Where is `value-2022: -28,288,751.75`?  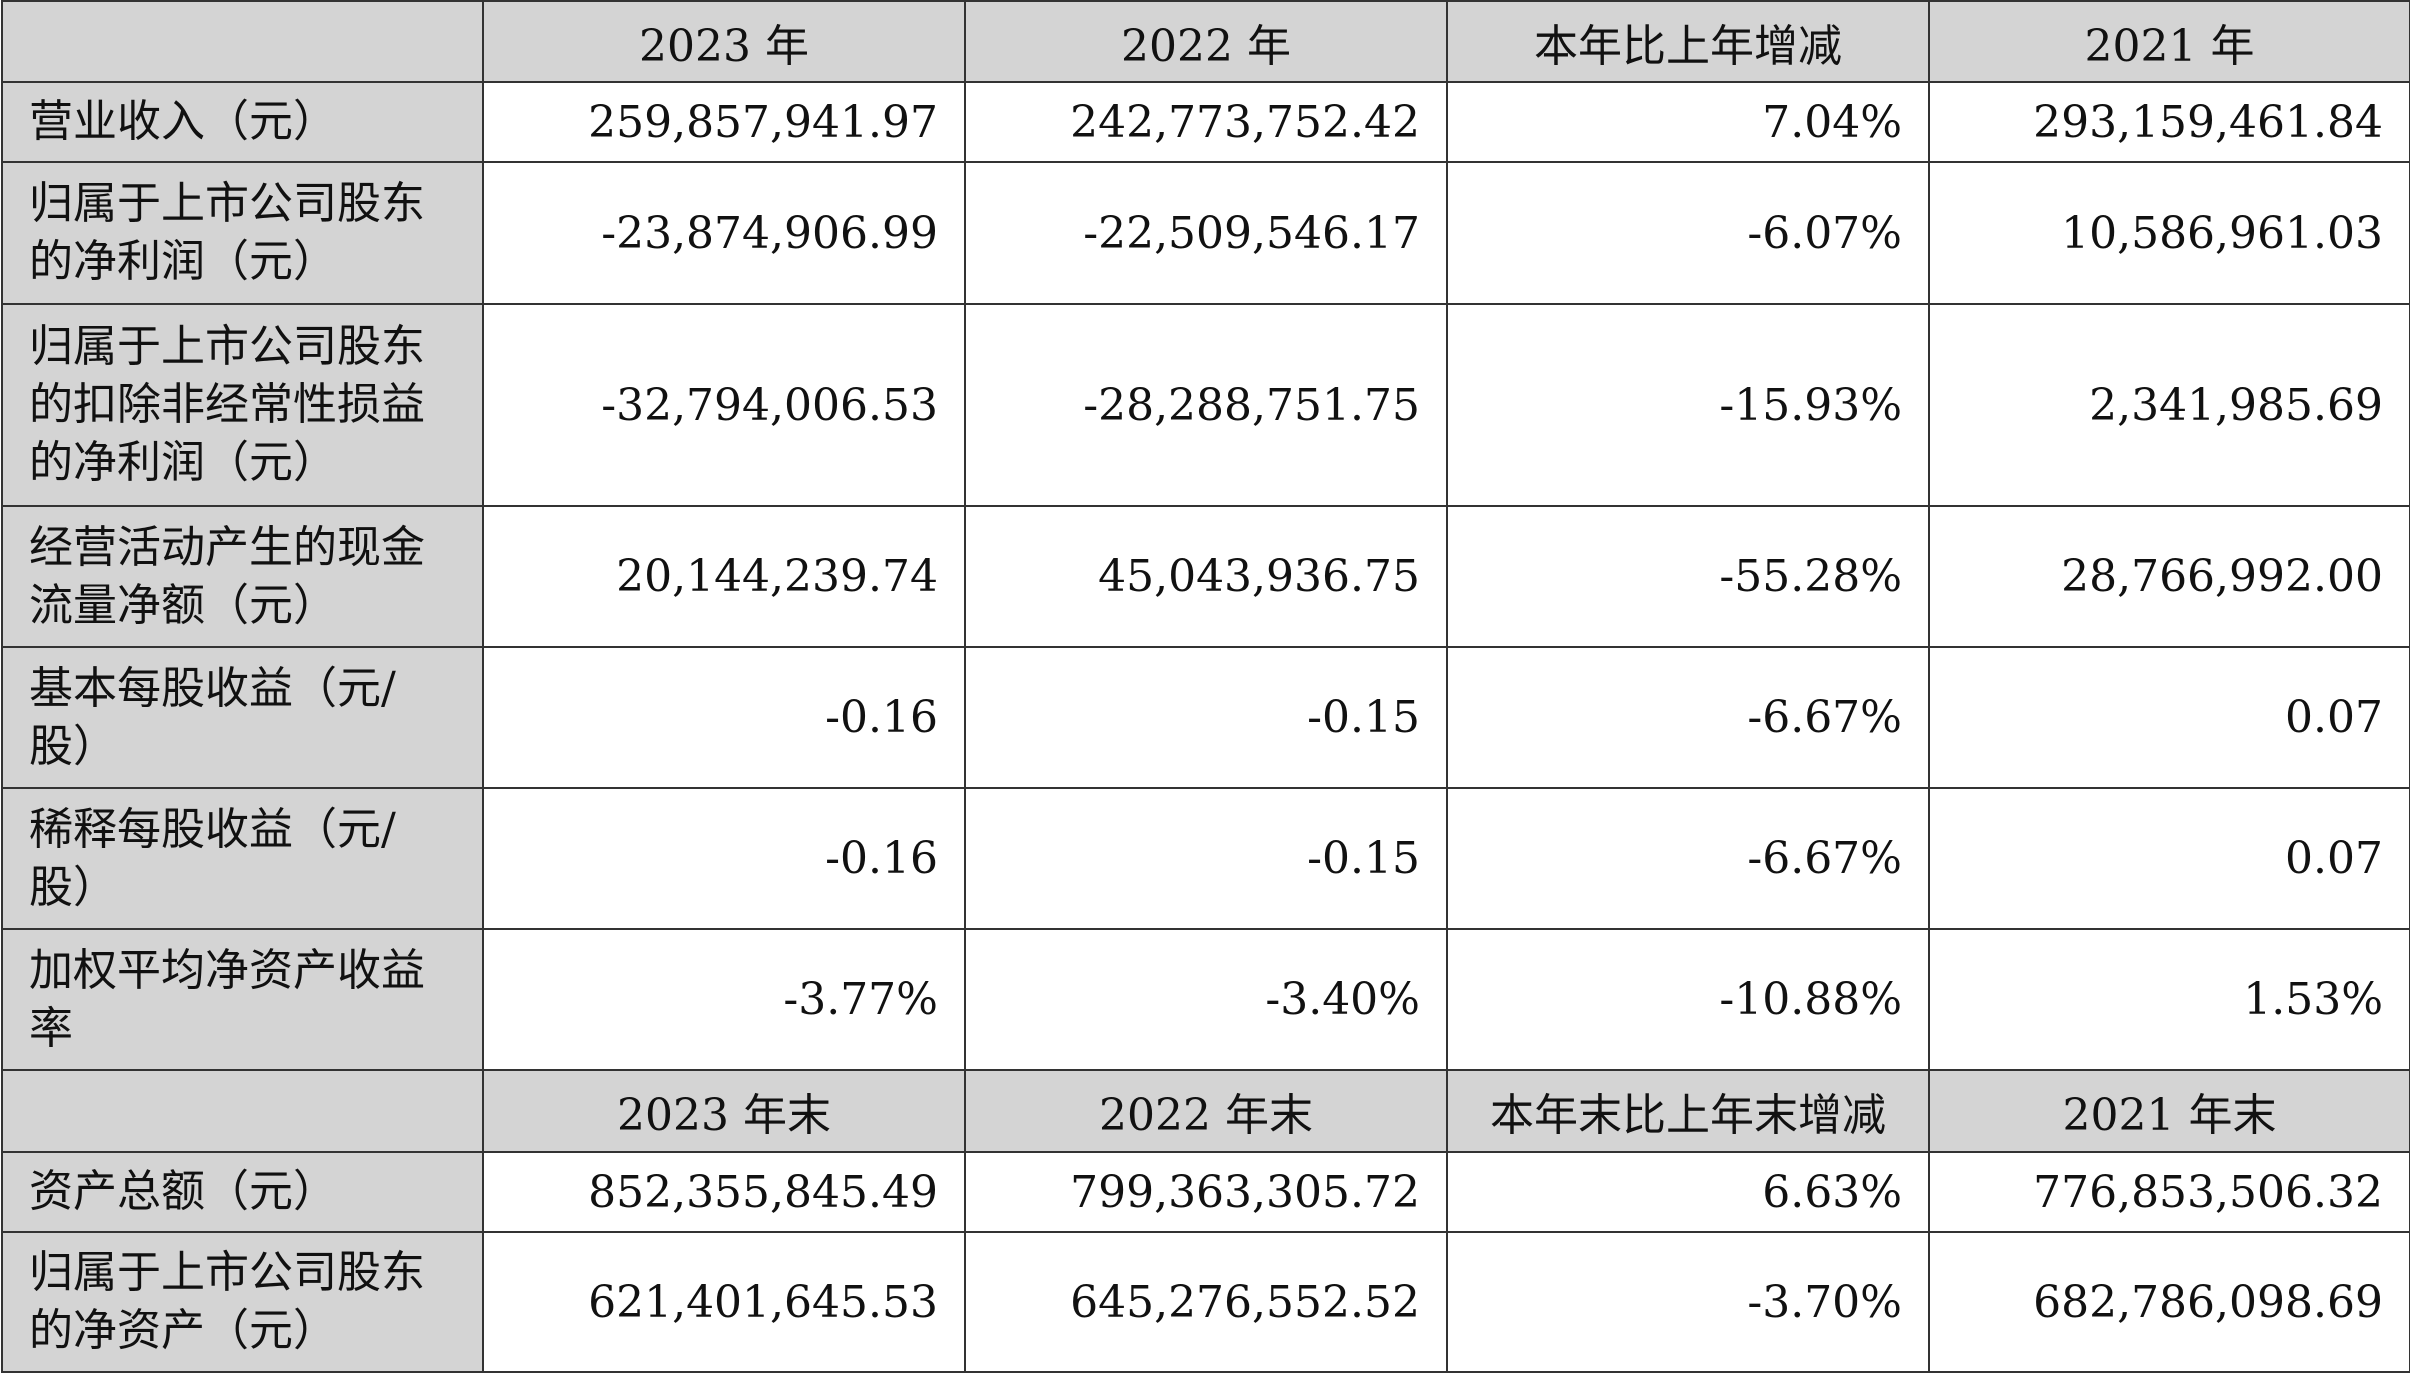 value-2022: -28,288,751.75 is located at coordinates (1206, 405).